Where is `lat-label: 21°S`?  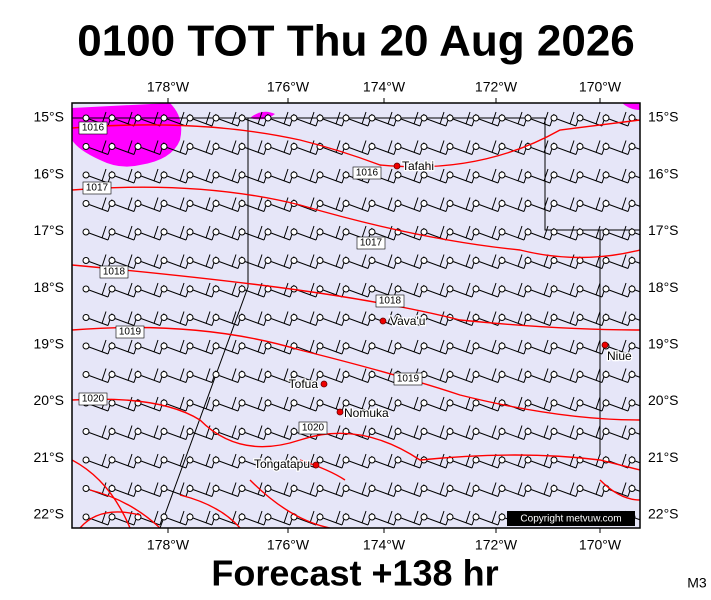 lat-label: 21°S is located at coordinates (663, 457).